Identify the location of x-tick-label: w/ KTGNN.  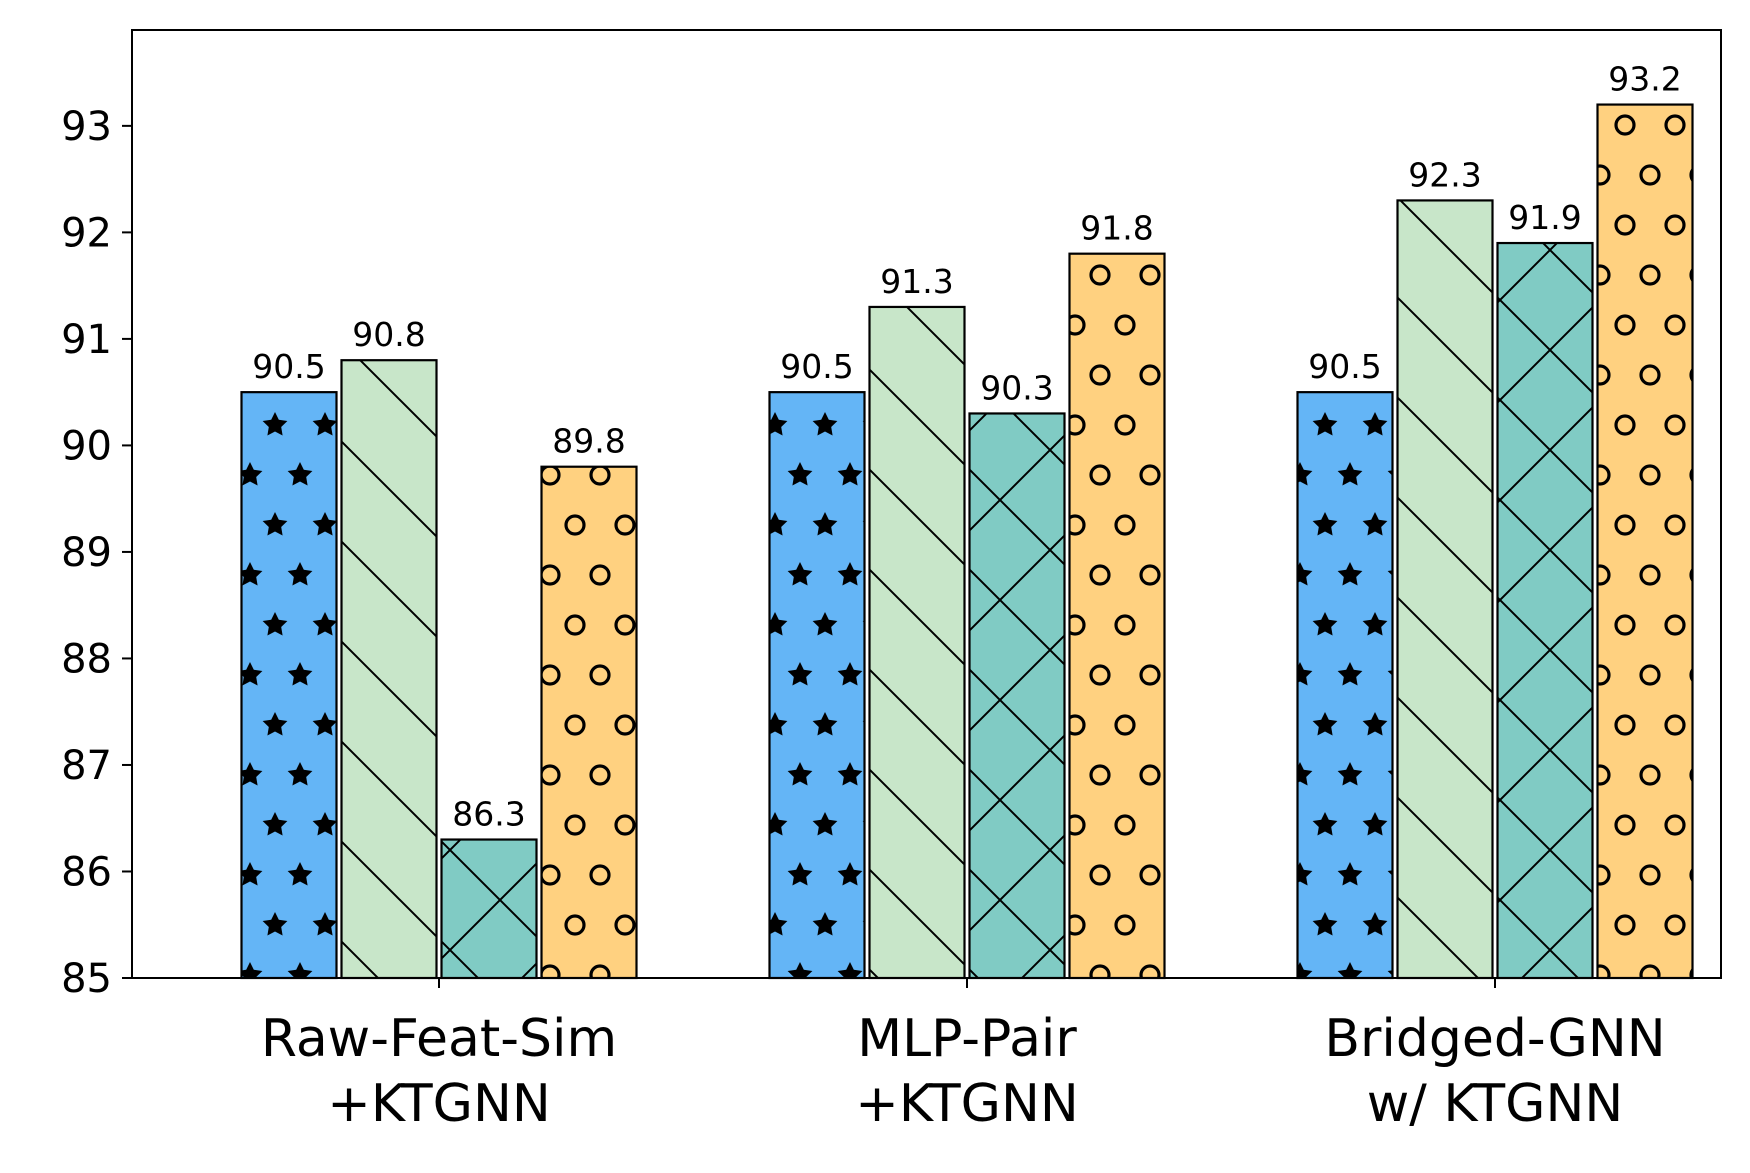
(1495, 1104).